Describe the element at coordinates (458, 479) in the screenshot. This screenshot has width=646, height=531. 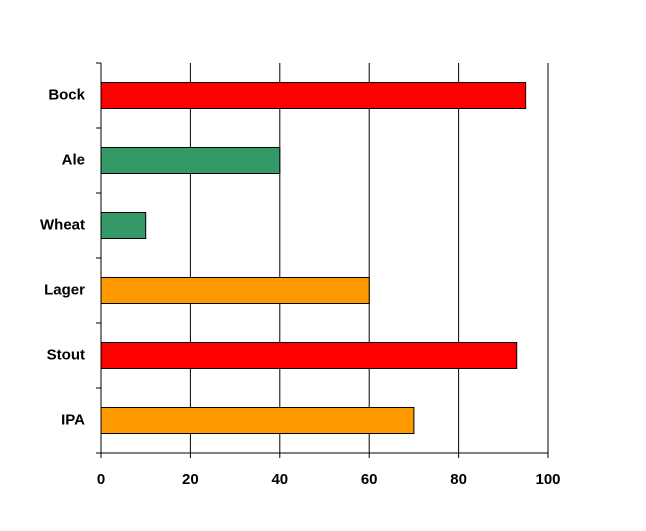
I see `x-tick-label: 80` at that location.